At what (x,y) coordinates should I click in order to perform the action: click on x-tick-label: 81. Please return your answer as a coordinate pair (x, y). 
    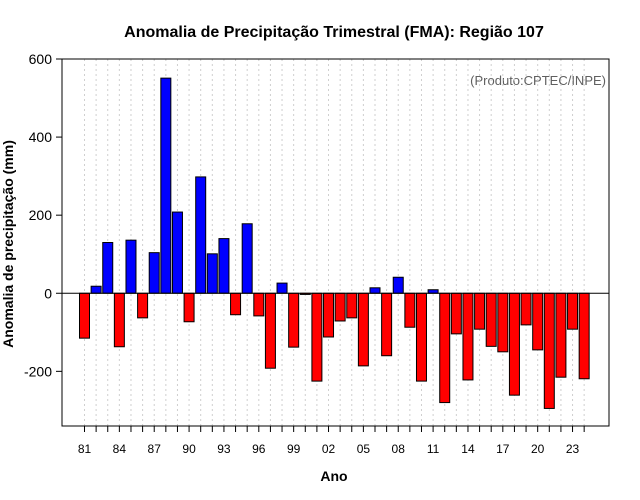
    Looking at the image, I should click on (85, 449).